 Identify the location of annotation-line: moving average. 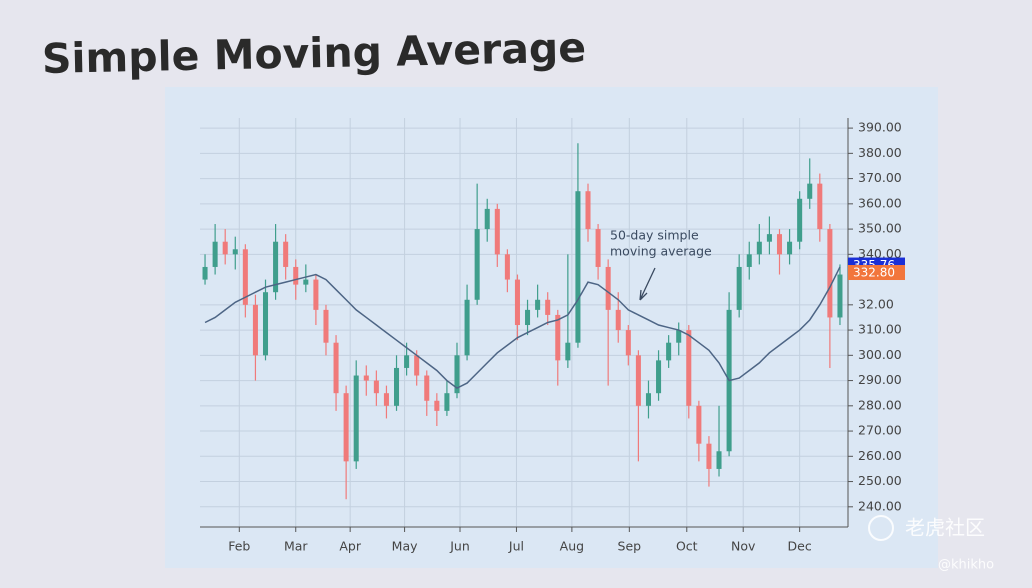
(661, 251).